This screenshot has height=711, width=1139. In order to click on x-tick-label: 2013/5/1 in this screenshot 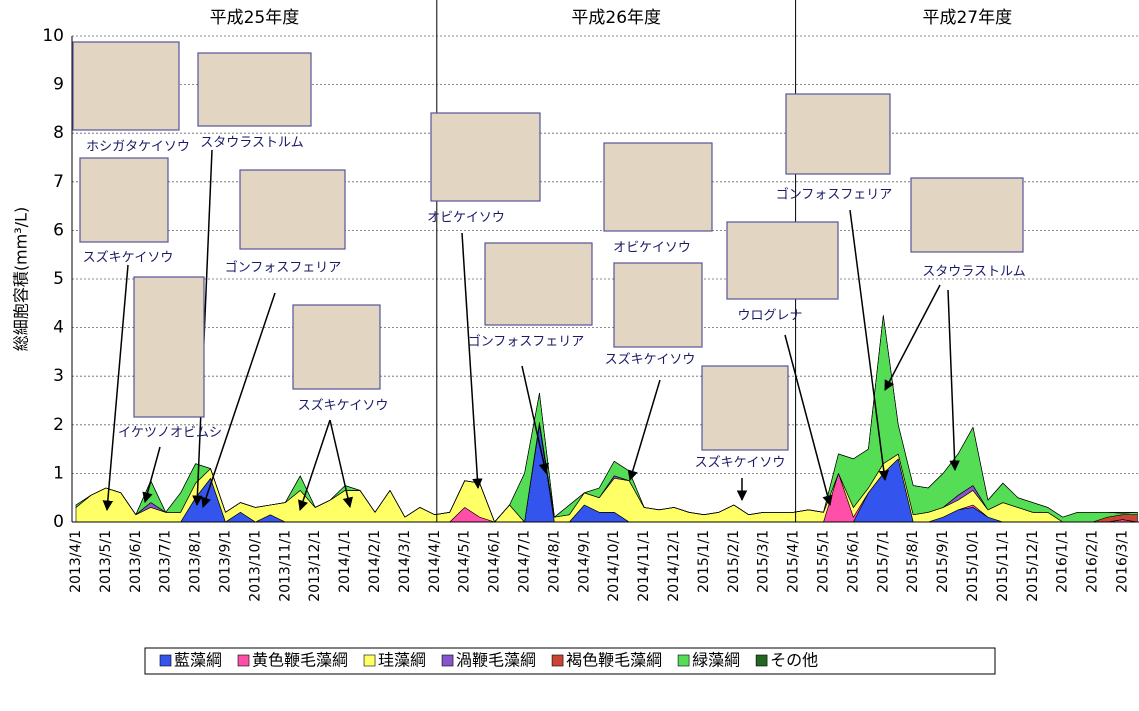, I will do `click(106, 561)`.